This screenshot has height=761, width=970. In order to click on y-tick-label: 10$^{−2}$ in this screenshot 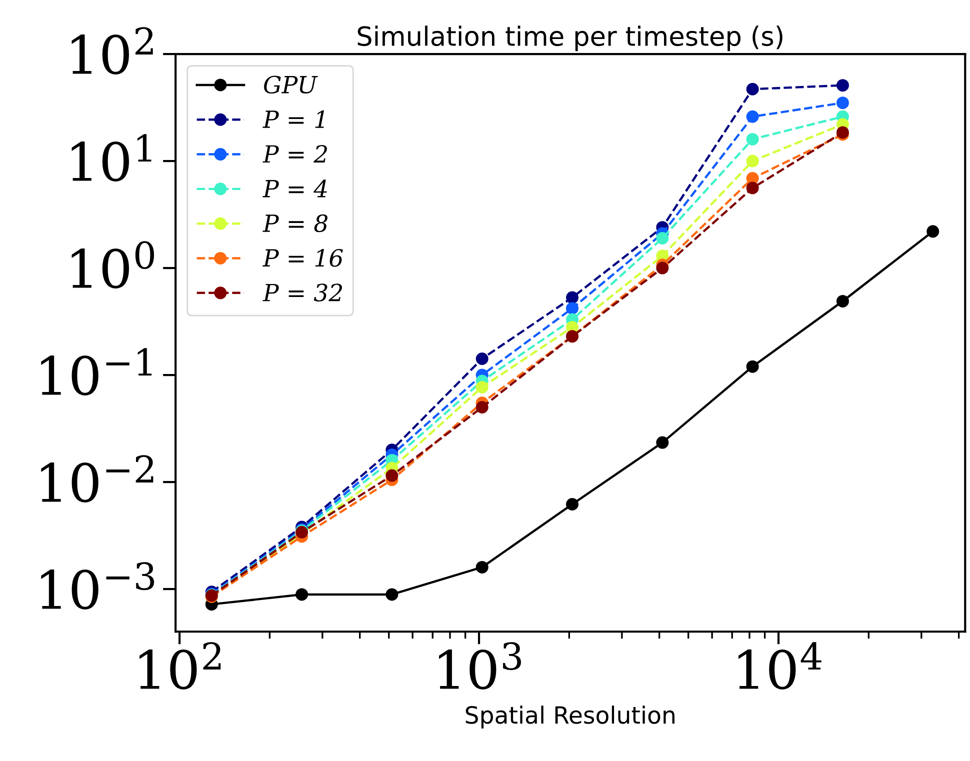, I will do `click(97, 478)`.